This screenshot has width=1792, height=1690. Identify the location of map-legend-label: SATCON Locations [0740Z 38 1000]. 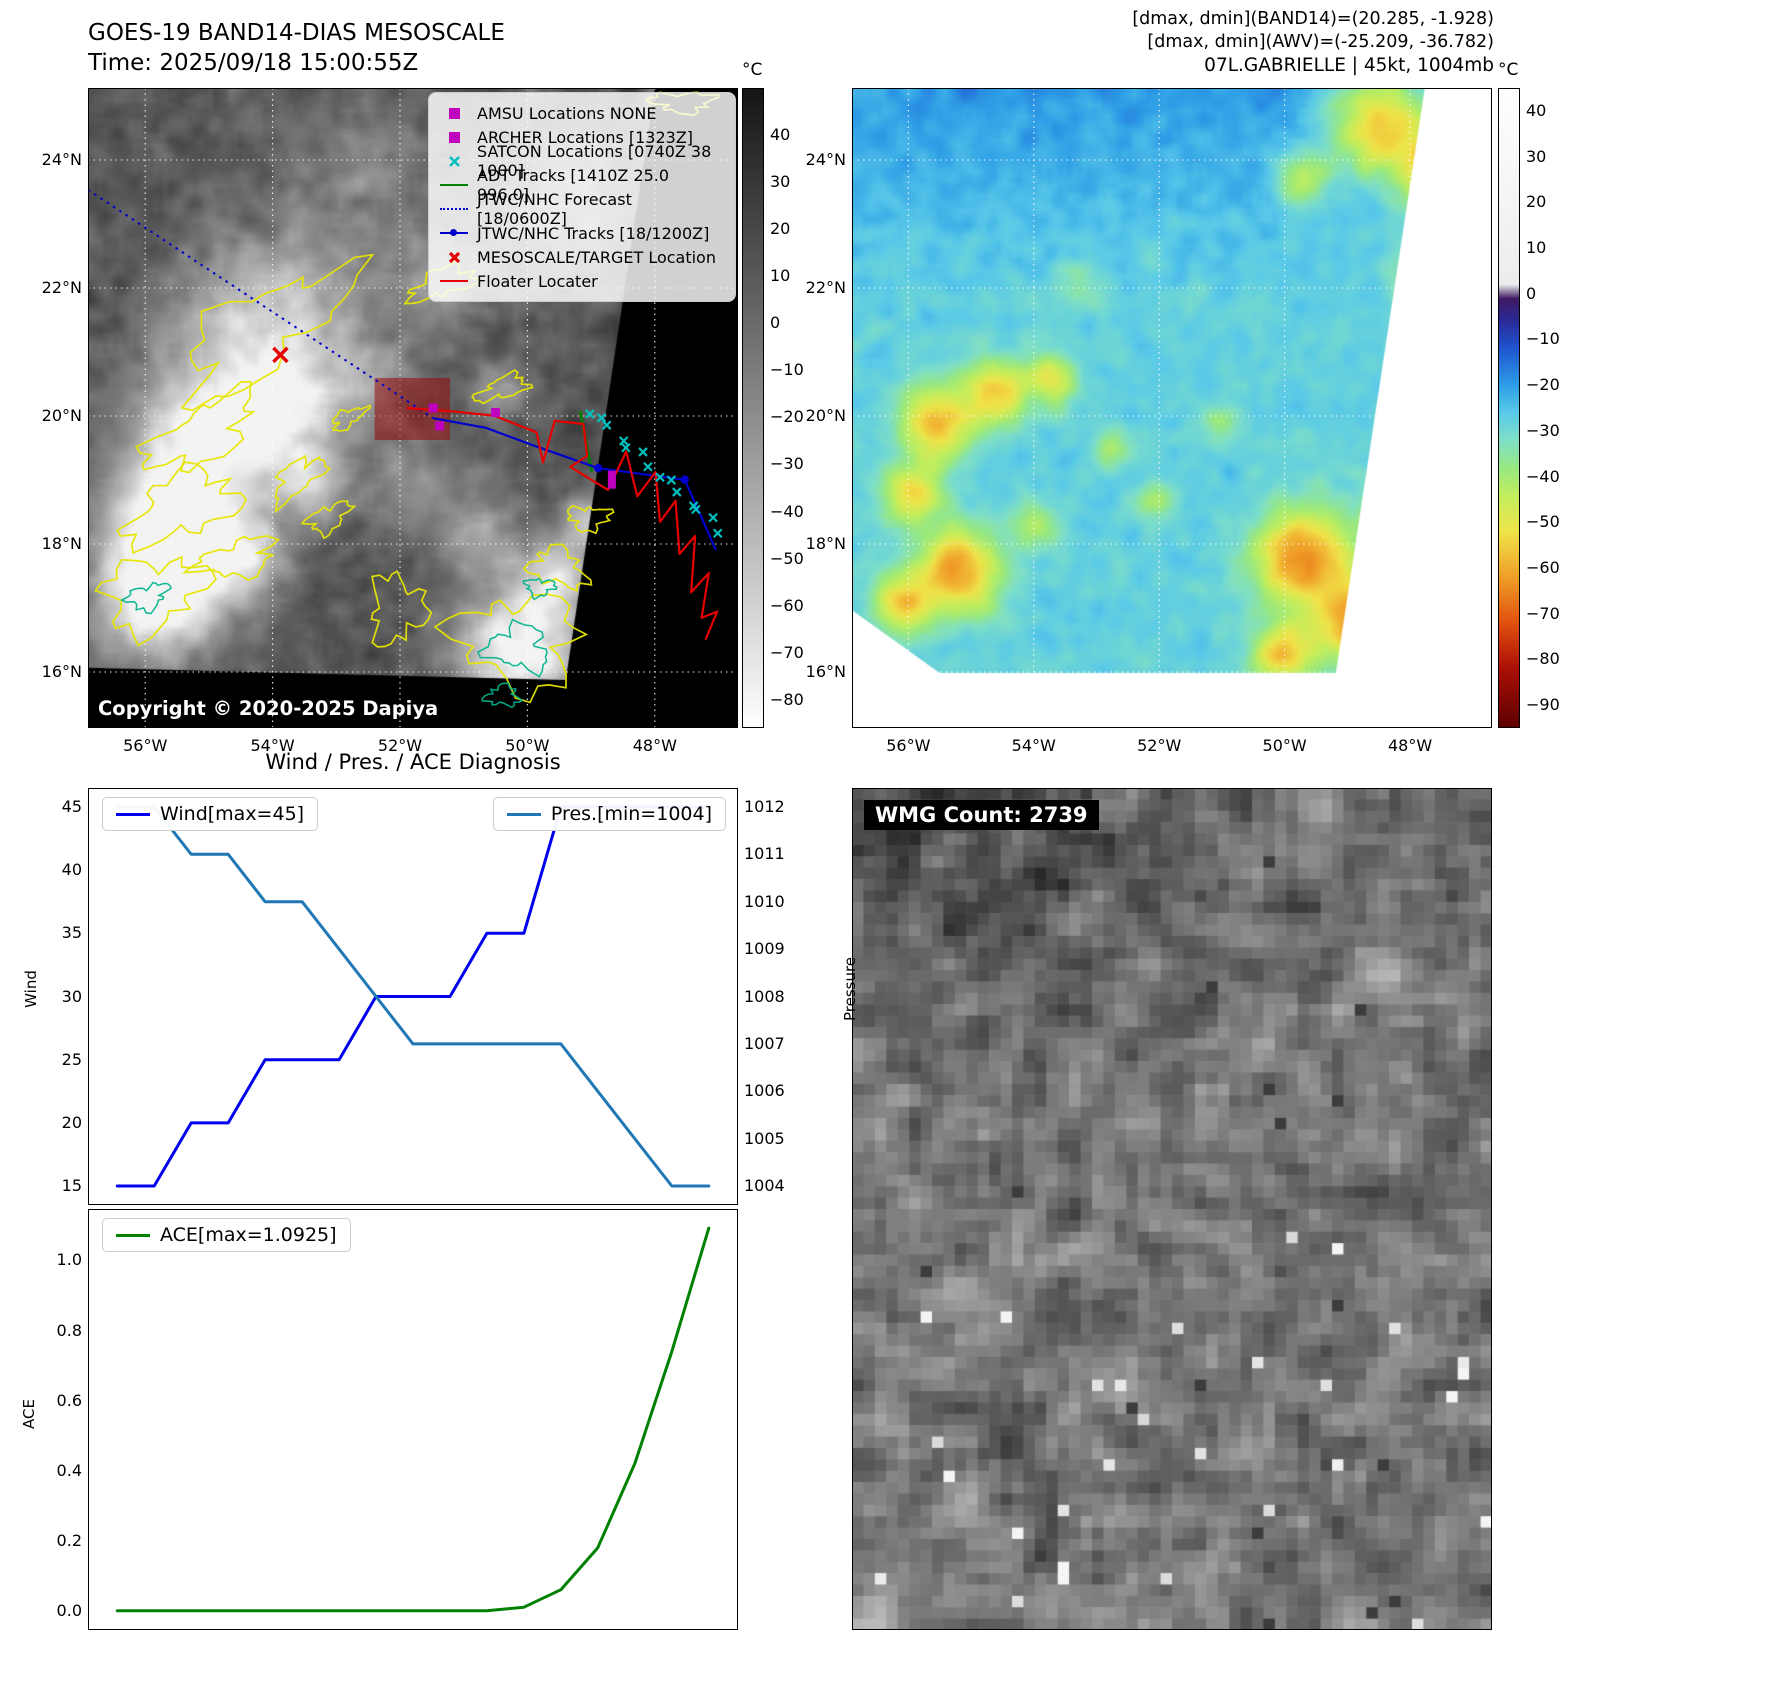
(594, 161).